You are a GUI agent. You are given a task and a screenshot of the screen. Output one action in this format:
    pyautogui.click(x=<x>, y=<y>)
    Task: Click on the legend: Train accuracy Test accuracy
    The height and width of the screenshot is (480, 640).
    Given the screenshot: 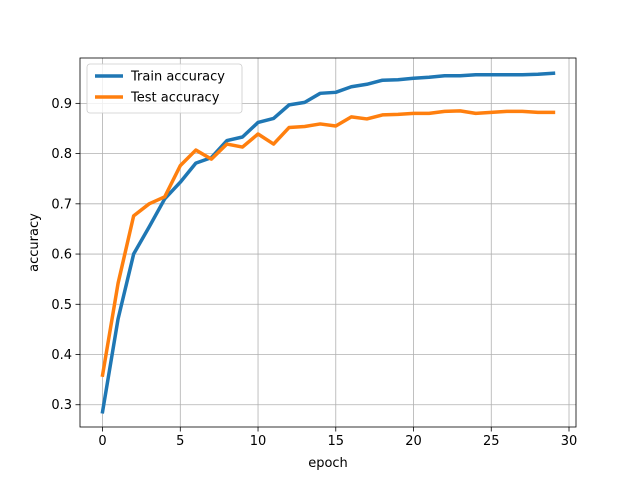 What is the action you would take?
    pyautogui.click(x=164, y=88)
    